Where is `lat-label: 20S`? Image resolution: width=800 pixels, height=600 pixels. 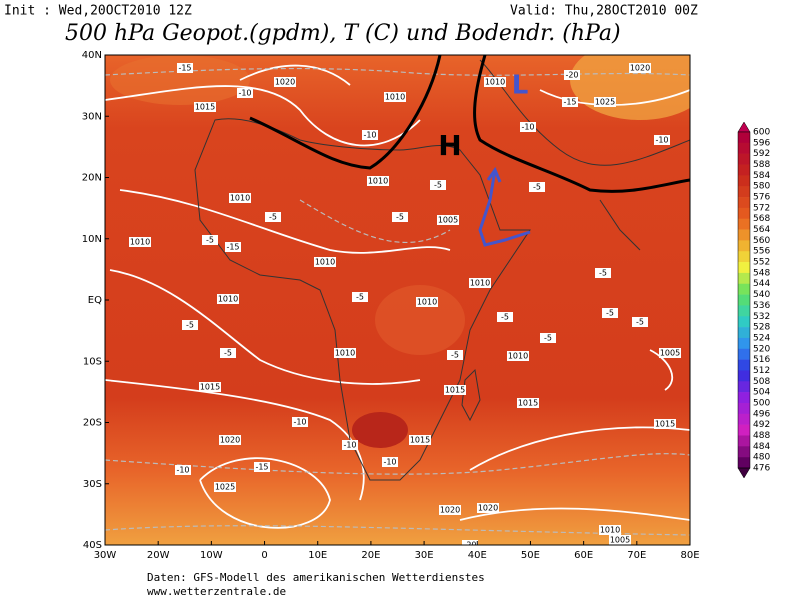
lat-label: 20S is located at coordinates (92, 423).